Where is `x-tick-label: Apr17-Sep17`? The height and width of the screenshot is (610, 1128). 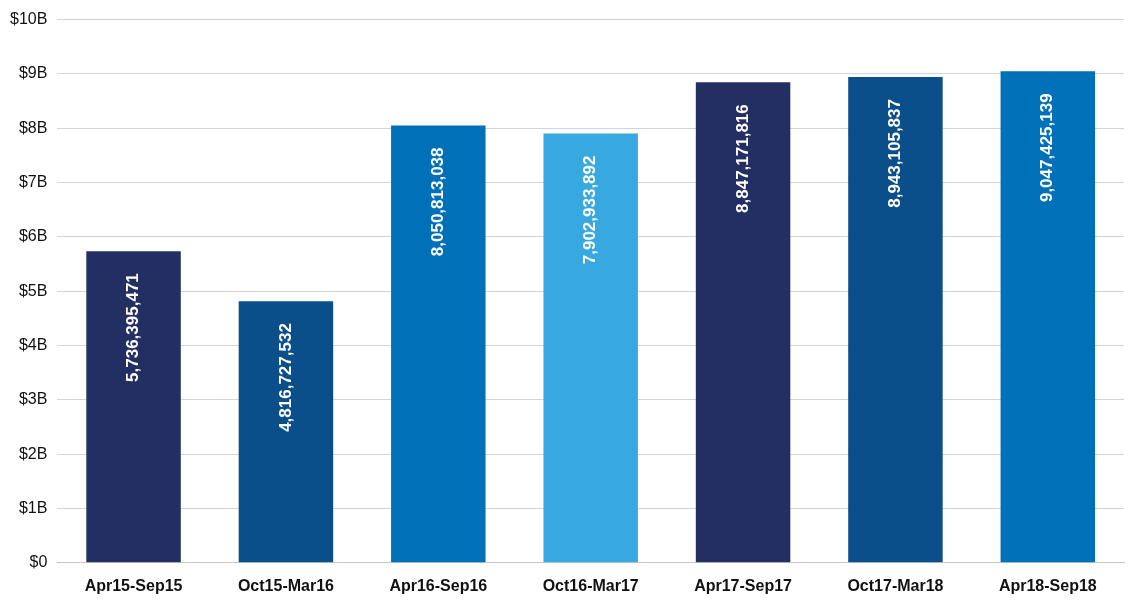 x-tick-label: Apr17-Sep17 is located at coordinates (743, 585).